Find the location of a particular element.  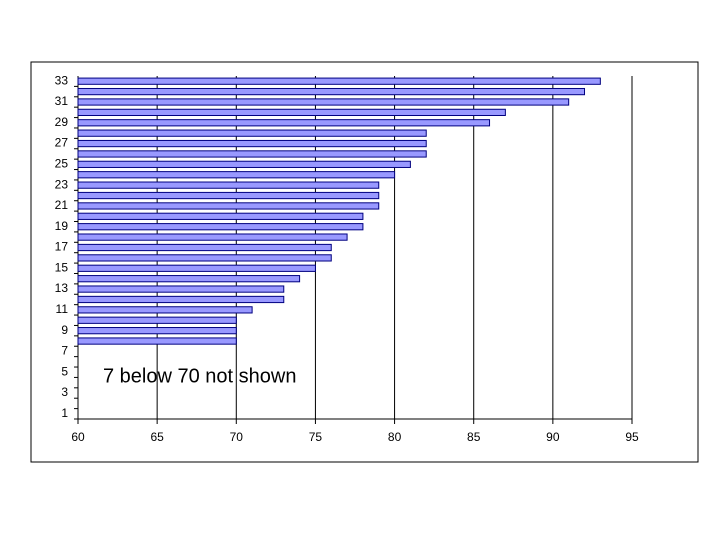

y-tick-label: 1 is located at coordinates (64, 413).